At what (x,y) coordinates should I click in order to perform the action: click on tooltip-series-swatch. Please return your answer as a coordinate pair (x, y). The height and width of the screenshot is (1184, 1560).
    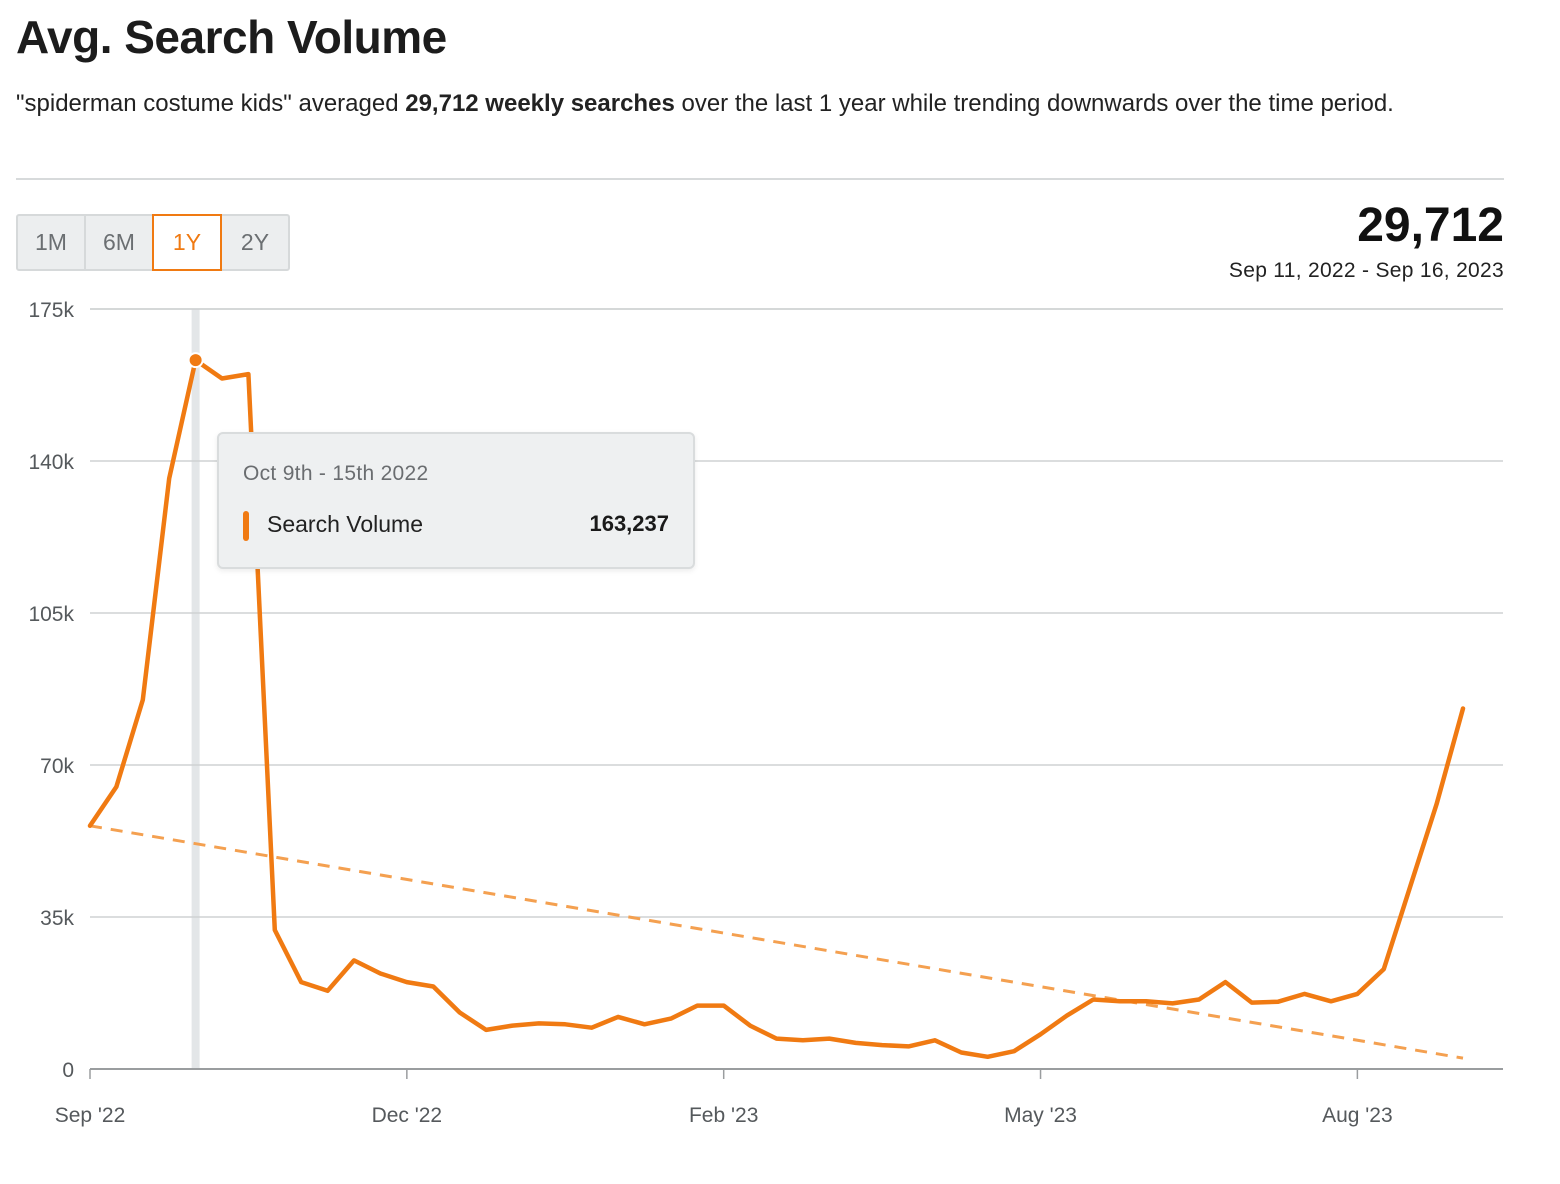
    Looking at the image, I should click on (246, 526).